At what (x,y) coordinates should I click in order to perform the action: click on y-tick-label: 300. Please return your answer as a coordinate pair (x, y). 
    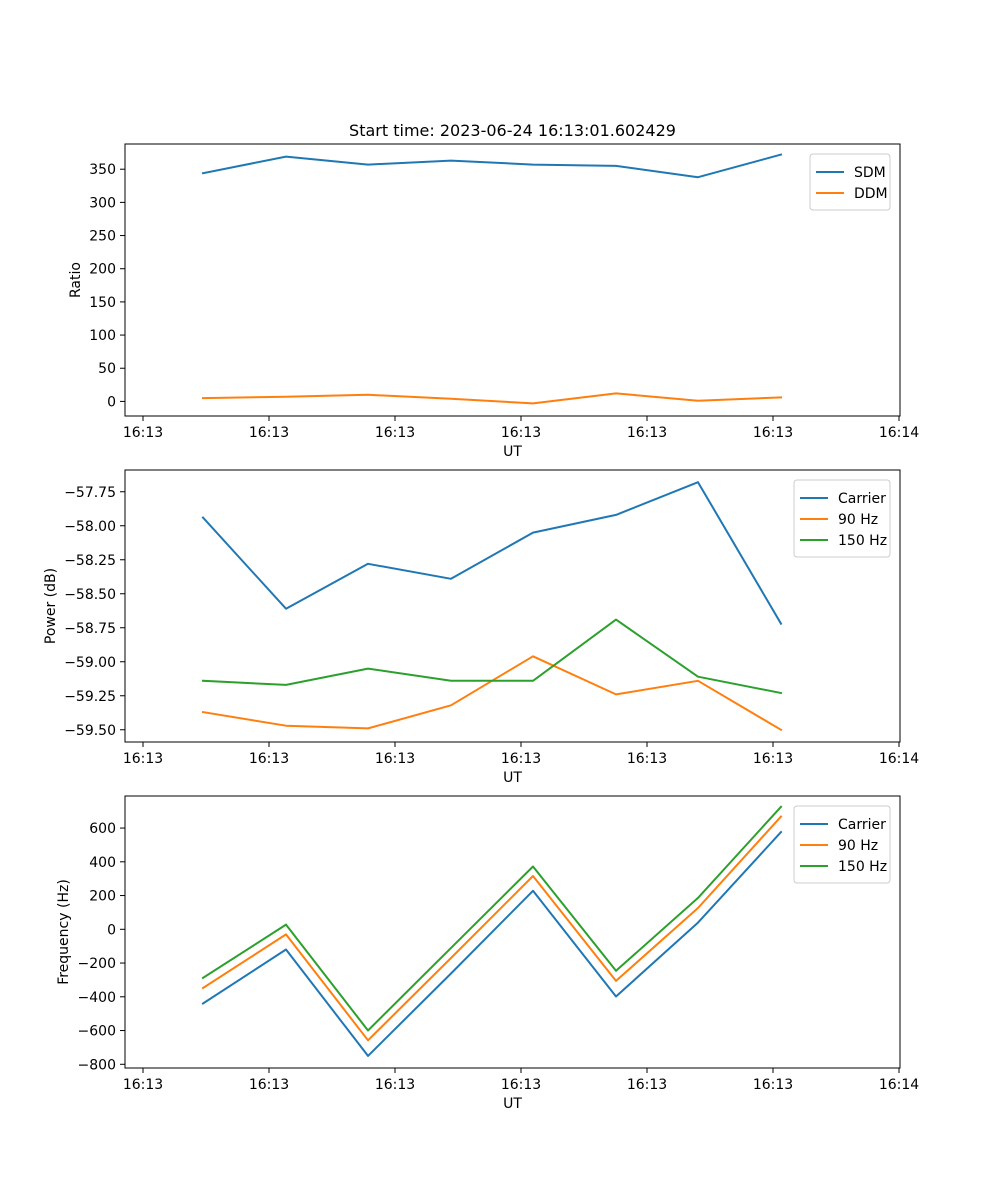
    Looking at the image, I should click on (102, 203).